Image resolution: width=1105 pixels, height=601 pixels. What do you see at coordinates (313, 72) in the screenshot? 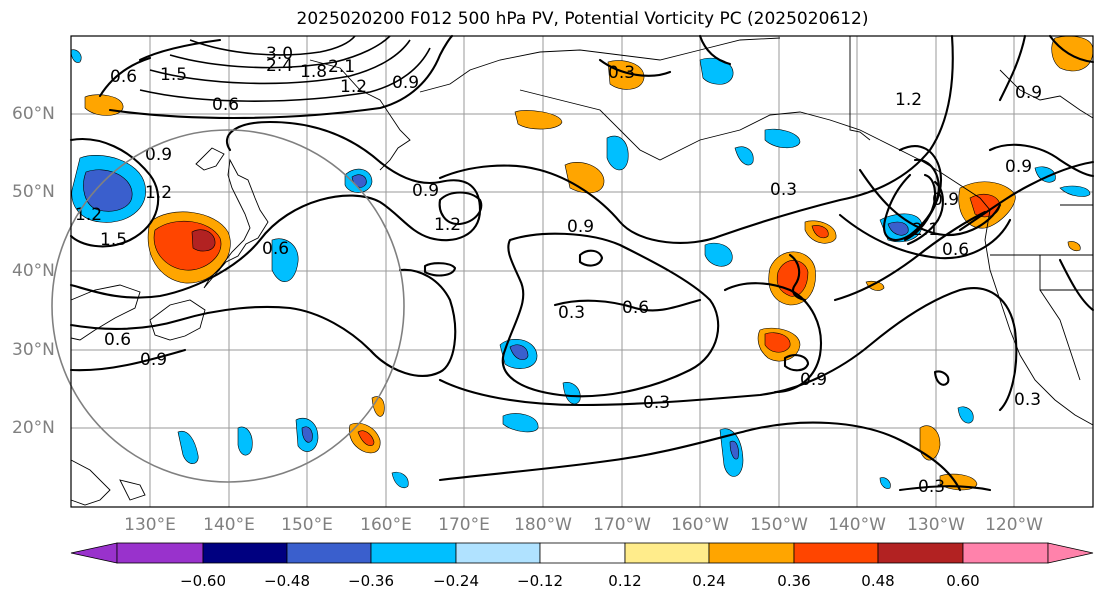
I see `contour-label: 1.8` at bounding box center [313, 72].